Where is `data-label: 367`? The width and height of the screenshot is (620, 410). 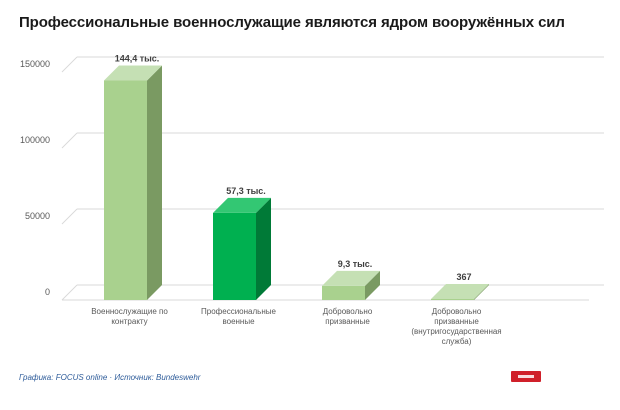 data-label: 367 is located at coordinates (463, 277).